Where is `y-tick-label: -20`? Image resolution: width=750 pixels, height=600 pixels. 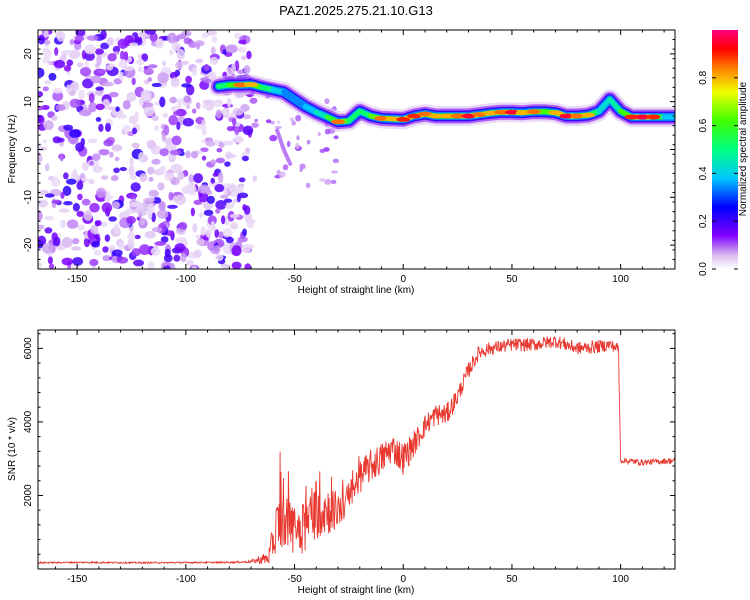 y-tick-label: -20 is located at coordinates (28, 244).